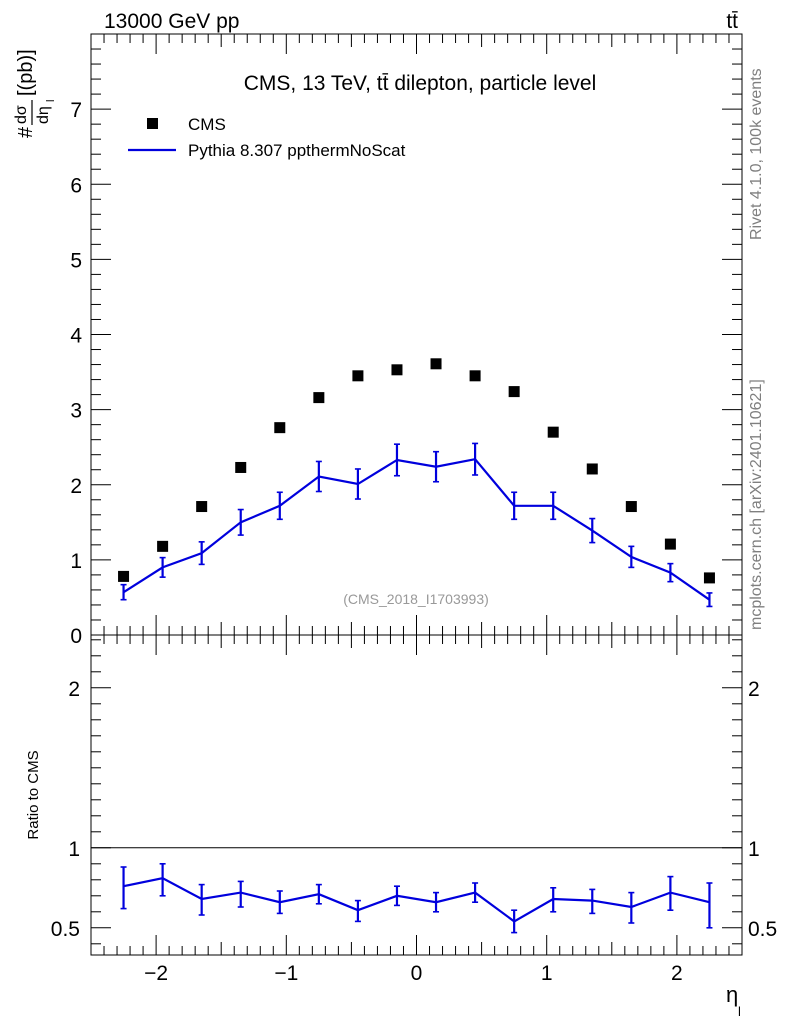 The height and width of the screenshot is (1024, 786). What do you see at coordinates (65, 929) in the screenshot?
I see `ratio-y-tick-label: 0.5` at bounding box center [65, 929].